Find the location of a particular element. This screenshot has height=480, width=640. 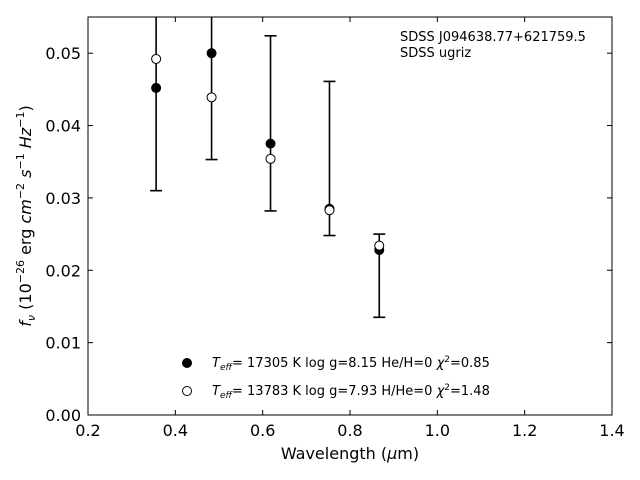

y-tick-label: 0.04 is located at coordinates (63, 126).